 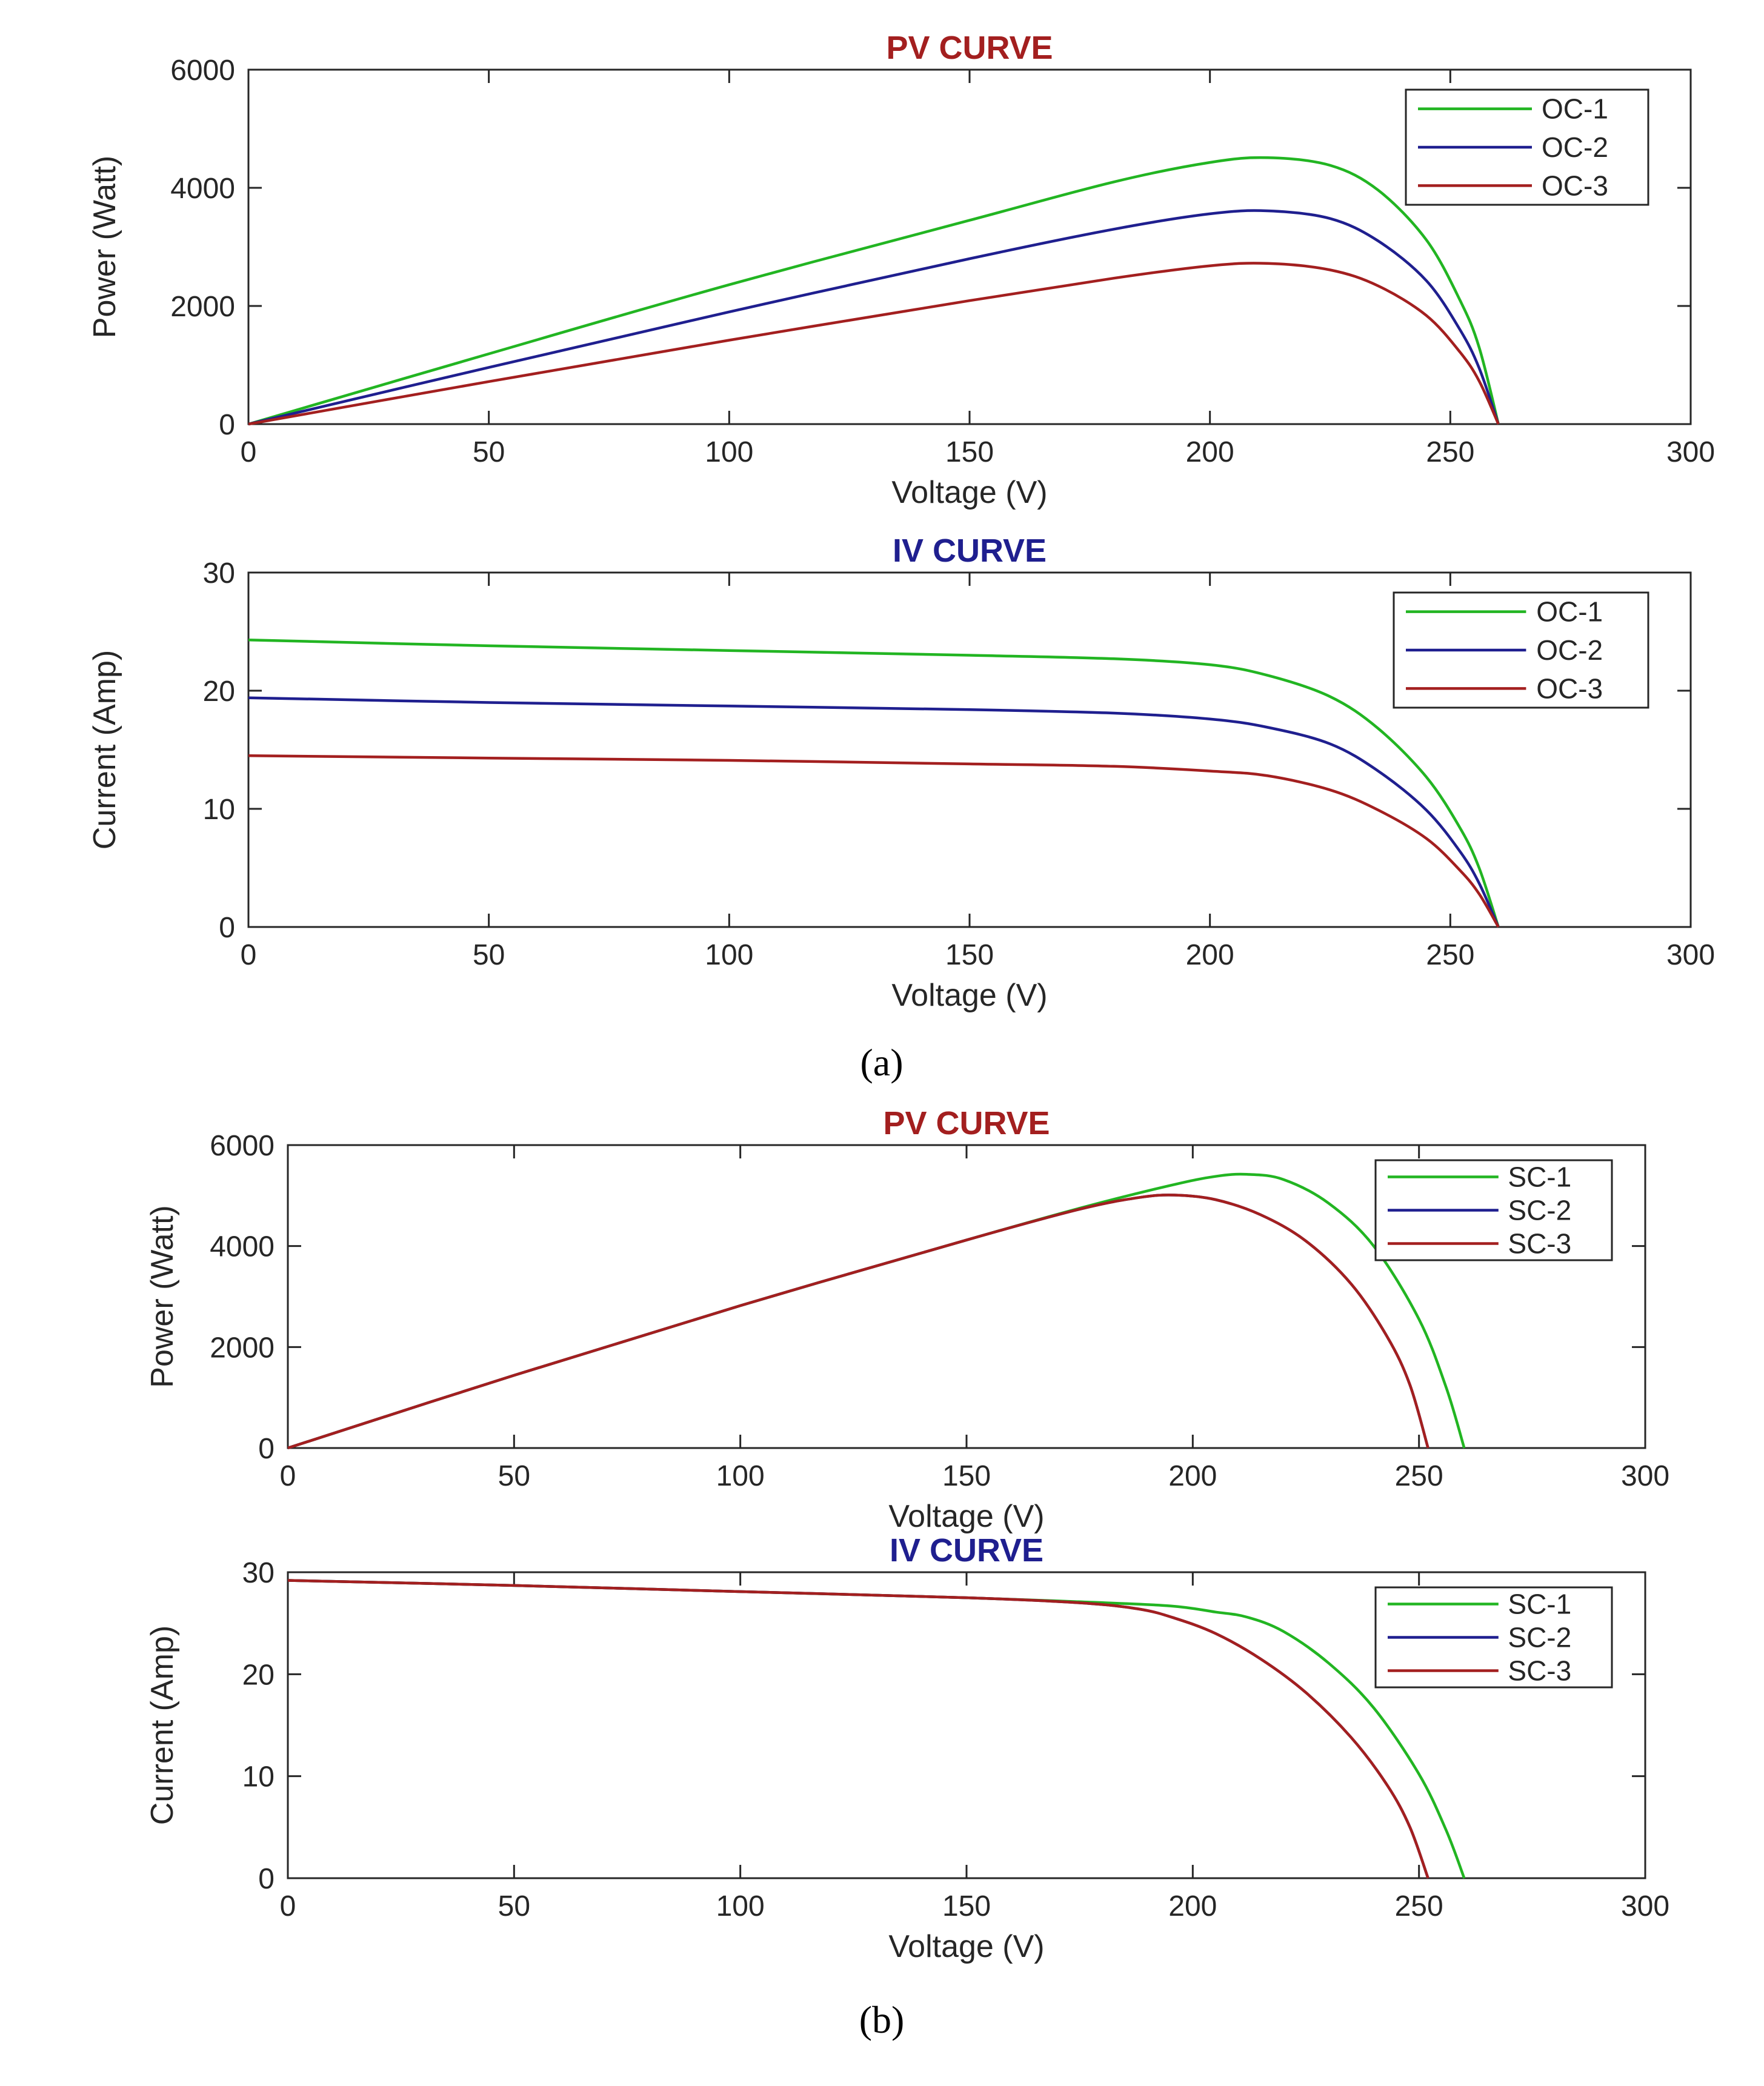 I want to click on panel-label-a: (a), so click(x=882, y=1062).